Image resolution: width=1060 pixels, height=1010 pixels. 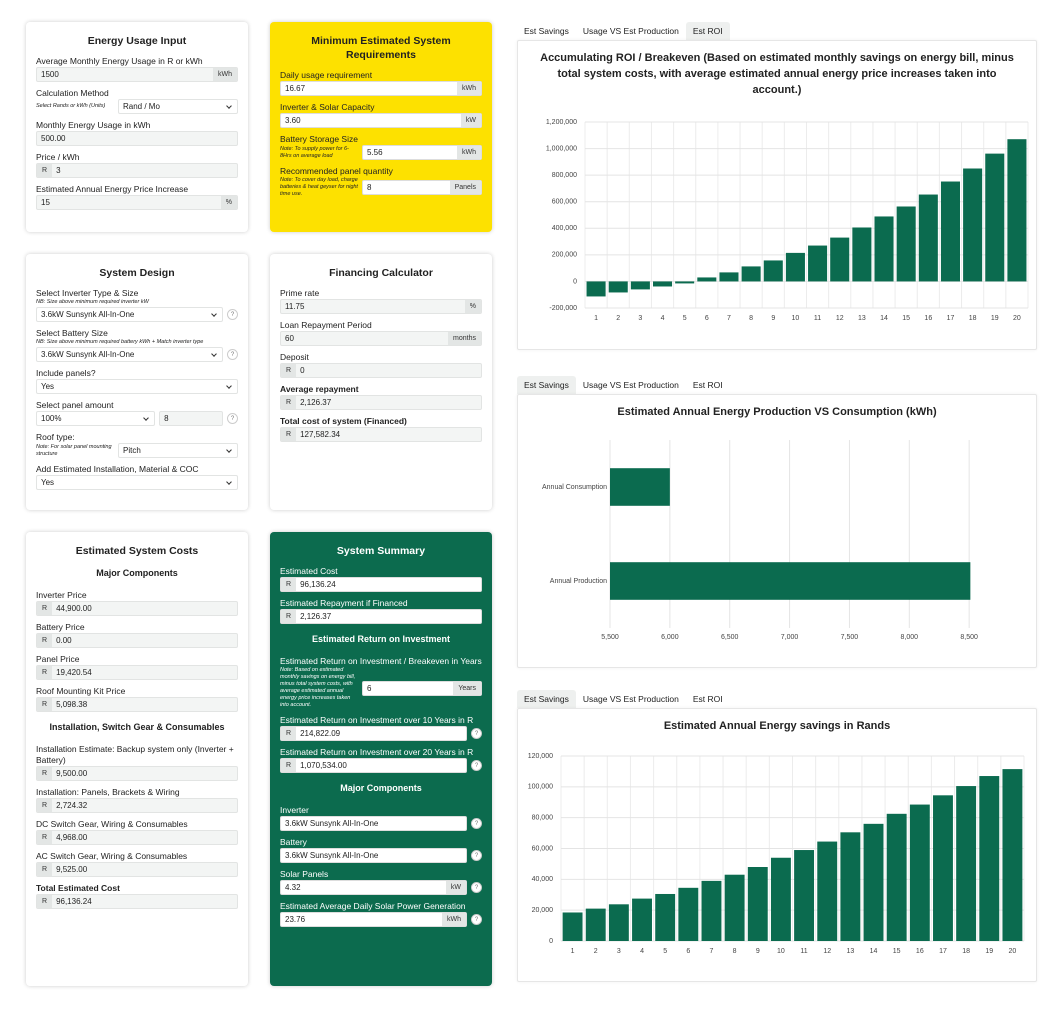 What do you see at coordinates (191, 418) in the screenshot?
I see `input: 8` at bounding box center [191, 418].